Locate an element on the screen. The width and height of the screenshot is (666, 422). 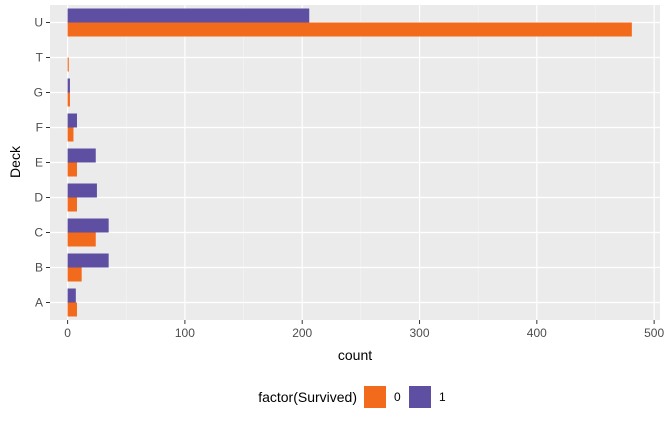
x-tick-label-300: 300 is located at coordinates (420, 333).